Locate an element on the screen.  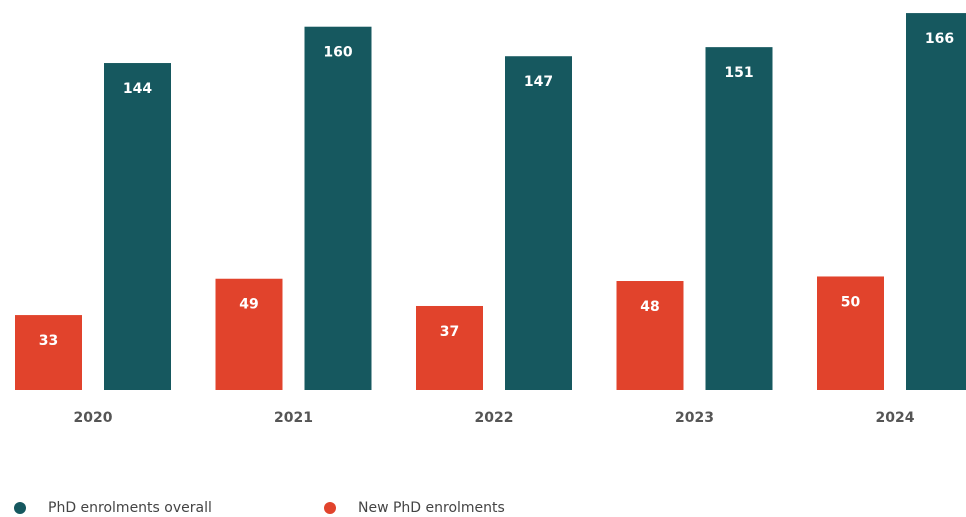
value-label: 33 is located at coordinates (48, 341).